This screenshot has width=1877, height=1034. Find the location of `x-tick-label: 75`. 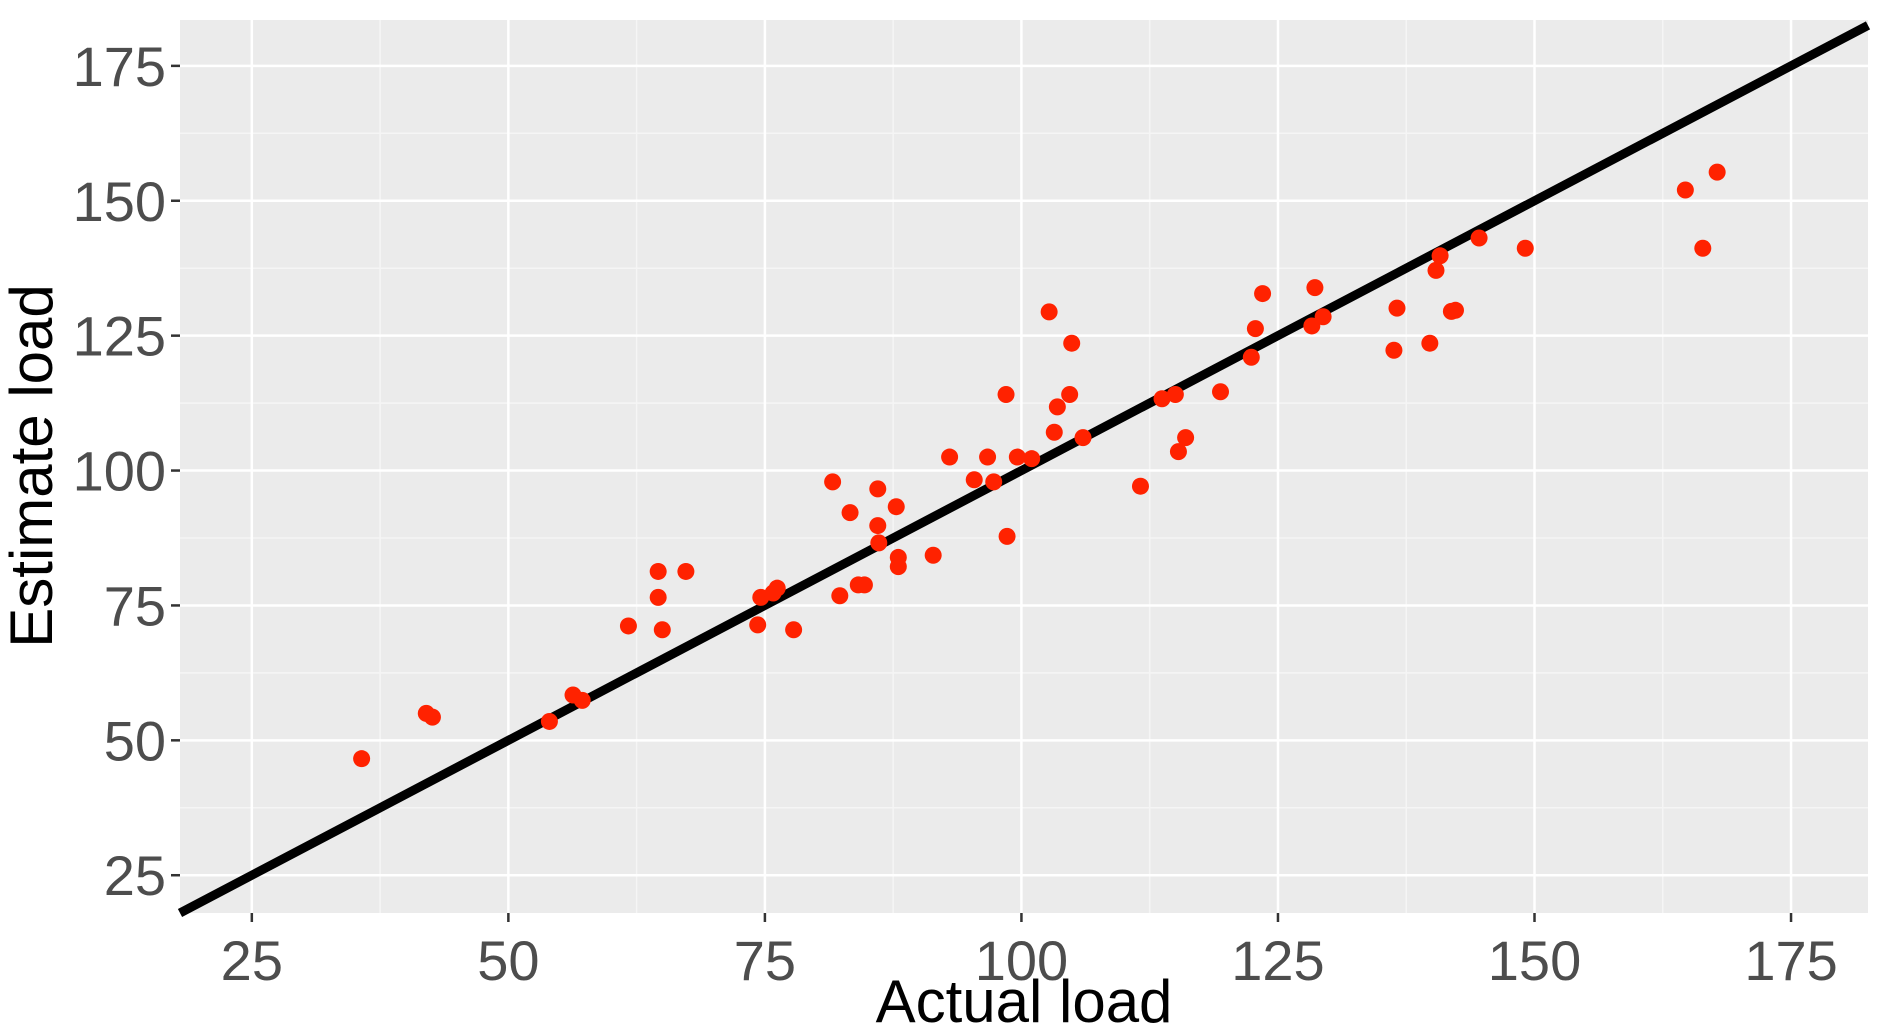

x-tick-label: 75 is located at coordinates (765, 960).